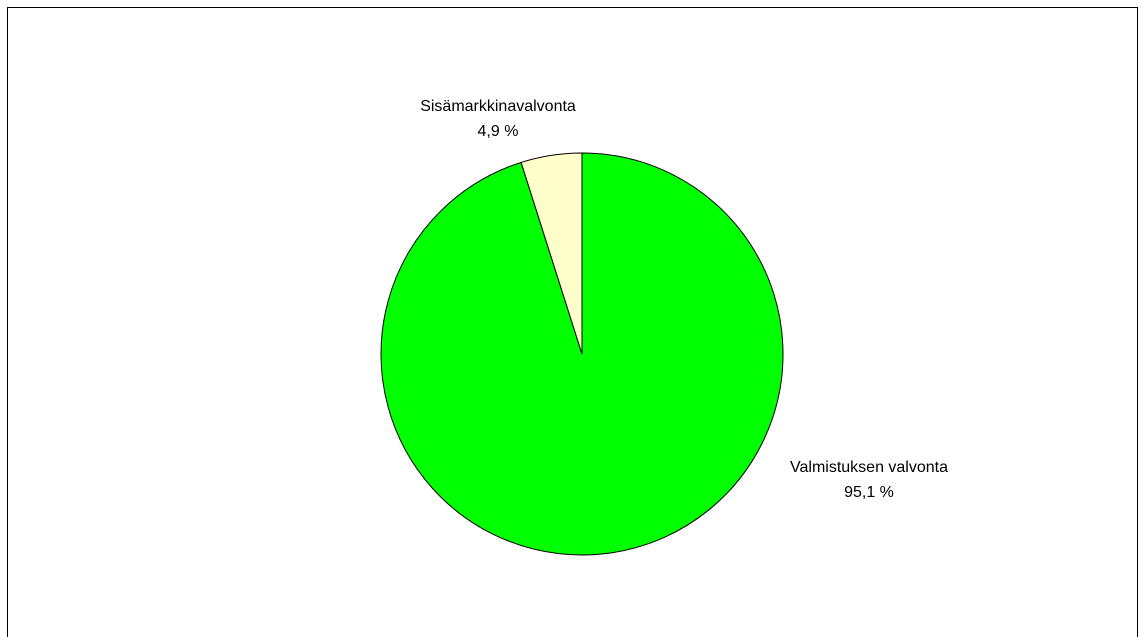 This screenshot has width=1145, height=637. What do you see at coordinates (869, 492) in the screenshot?
I see `slice-value-label: 95,1 %` at bounding box center [869, 492].